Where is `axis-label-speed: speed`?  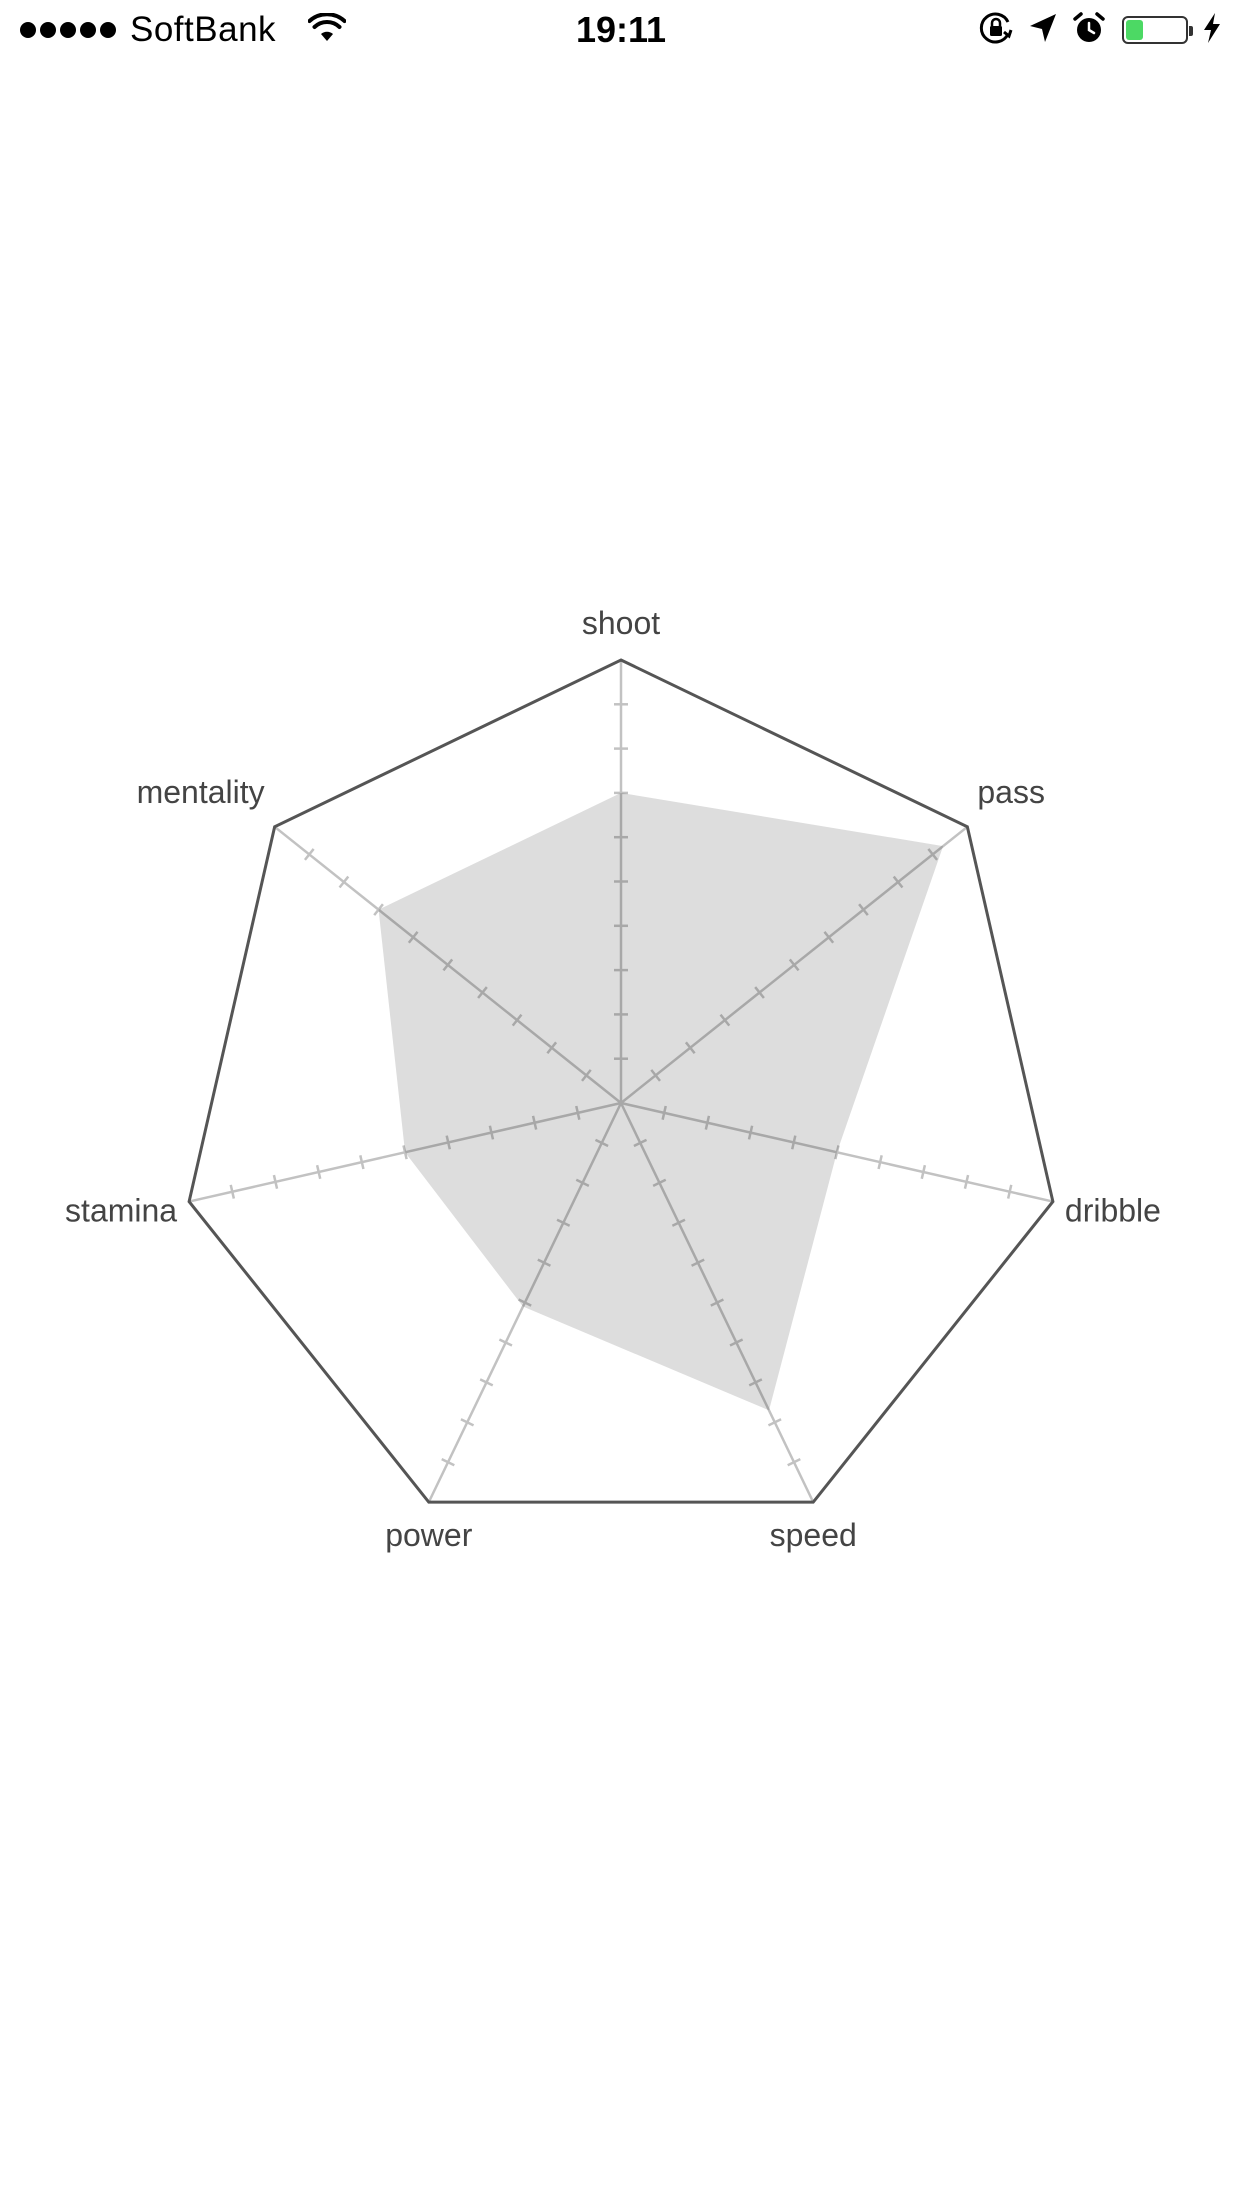
axis-label-speed: speed is located at coordinates (813, 1535).